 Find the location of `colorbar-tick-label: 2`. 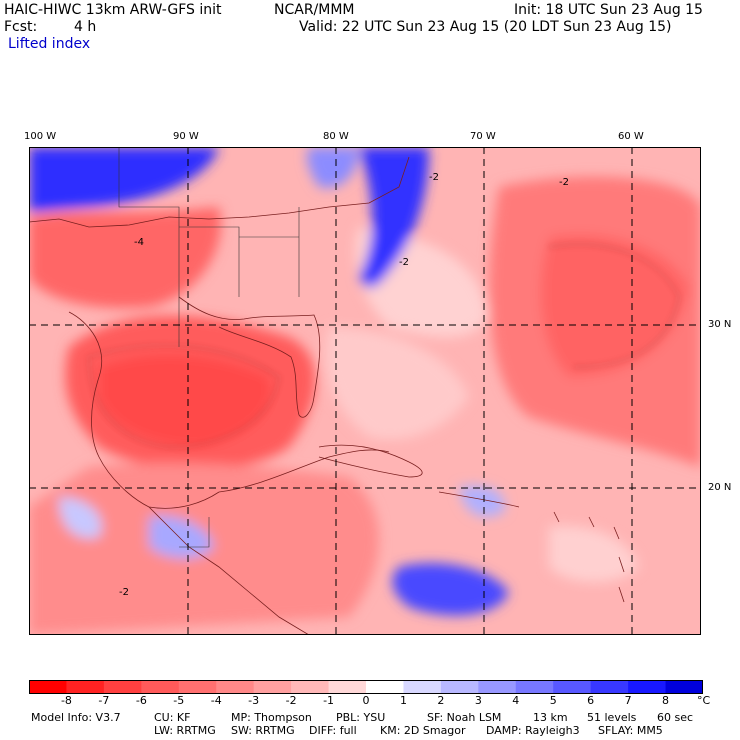

colorbar-tick-label: 2 is located at coordinates (441, 700).